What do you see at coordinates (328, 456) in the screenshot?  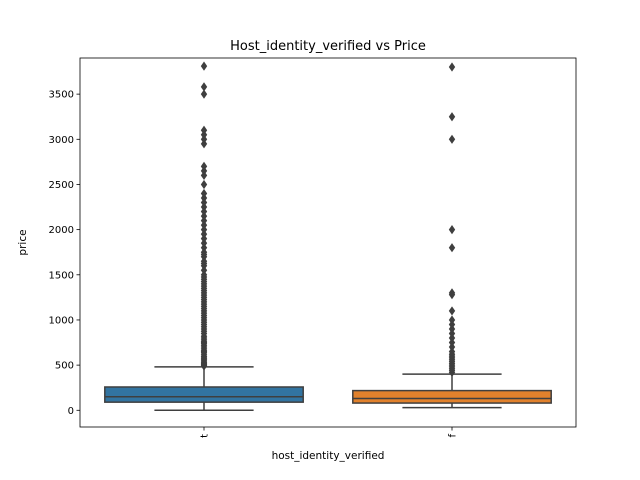 I see `x-axis-label: host_identity_verified` at bounding box center [328, 456].